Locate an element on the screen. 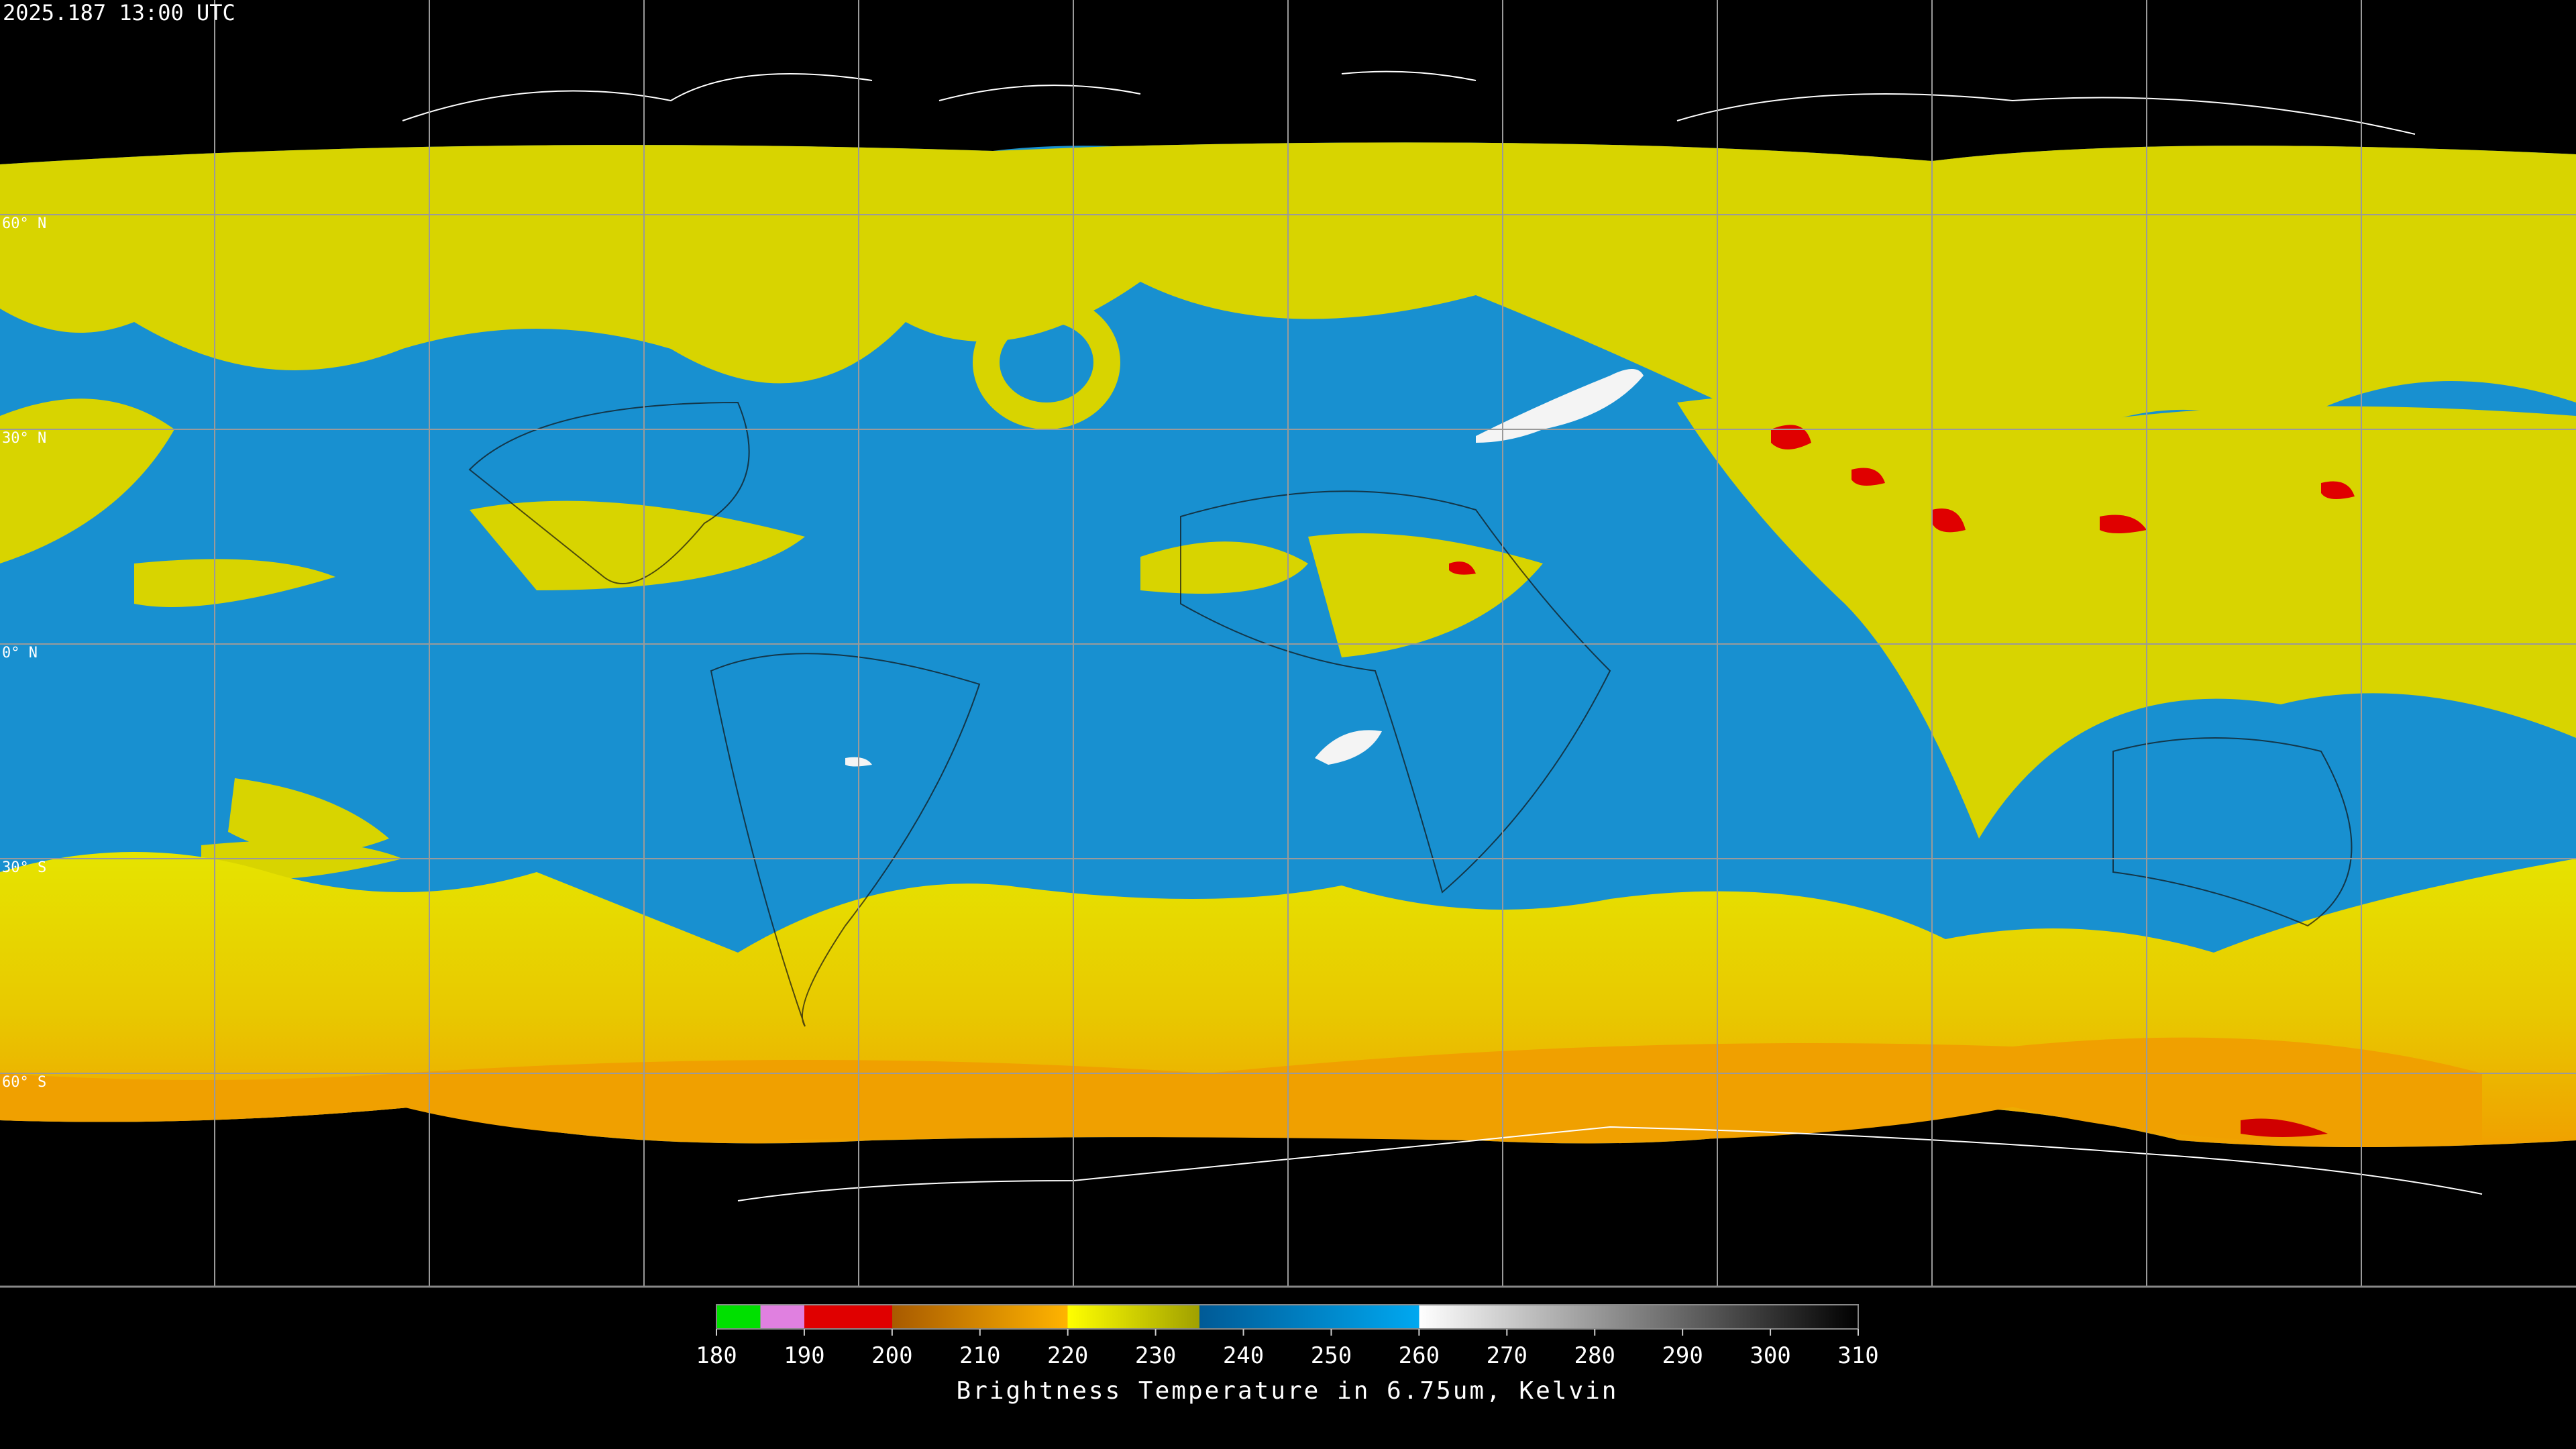 The height and width of the screenshot is (1449, 2576). latitude-label: 0° N is located at coordinates (20, 653).